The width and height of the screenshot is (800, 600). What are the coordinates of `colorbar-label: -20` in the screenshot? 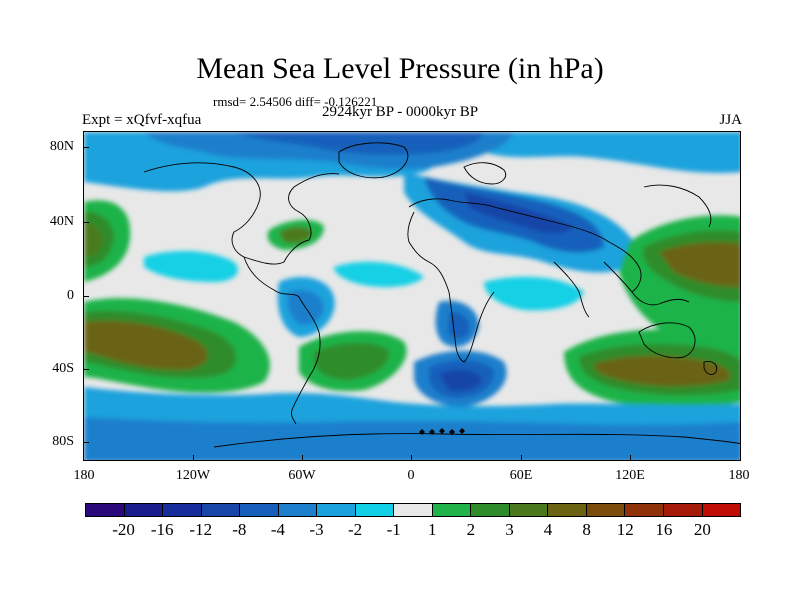 It's located at (123, 529).